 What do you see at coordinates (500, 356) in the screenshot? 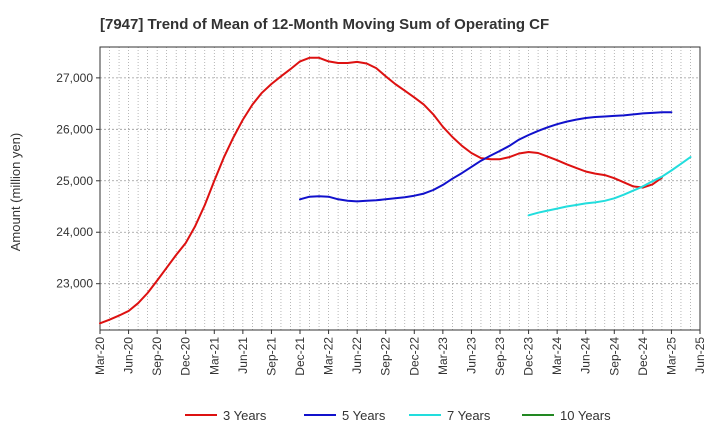
I see `x-tick-label: Sep-23` at bounding box center [500, 356].